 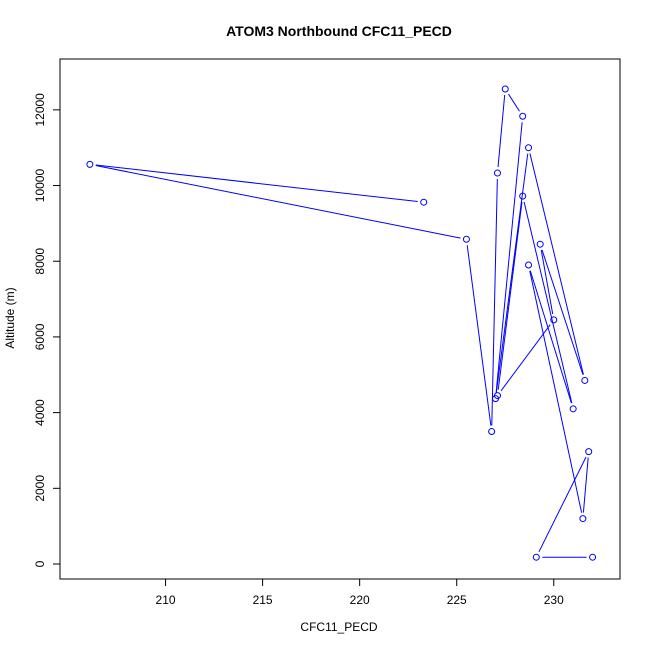 I want to click on x-tick-label: 230, so click(x=554, y=600).